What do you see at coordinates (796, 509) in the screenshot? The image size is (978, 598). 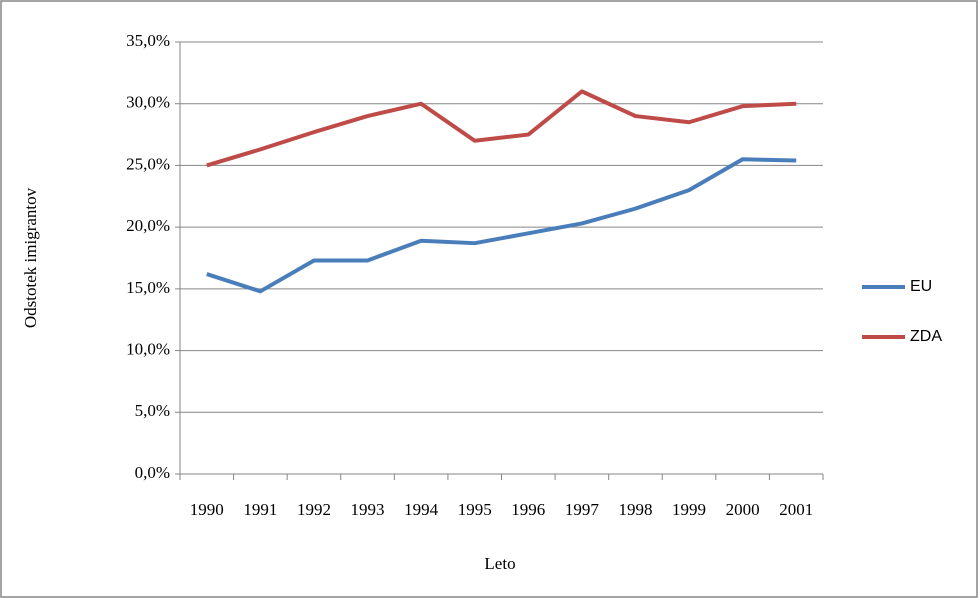 I see `x-tick-label: 2001` at bounding box center [796, 509].